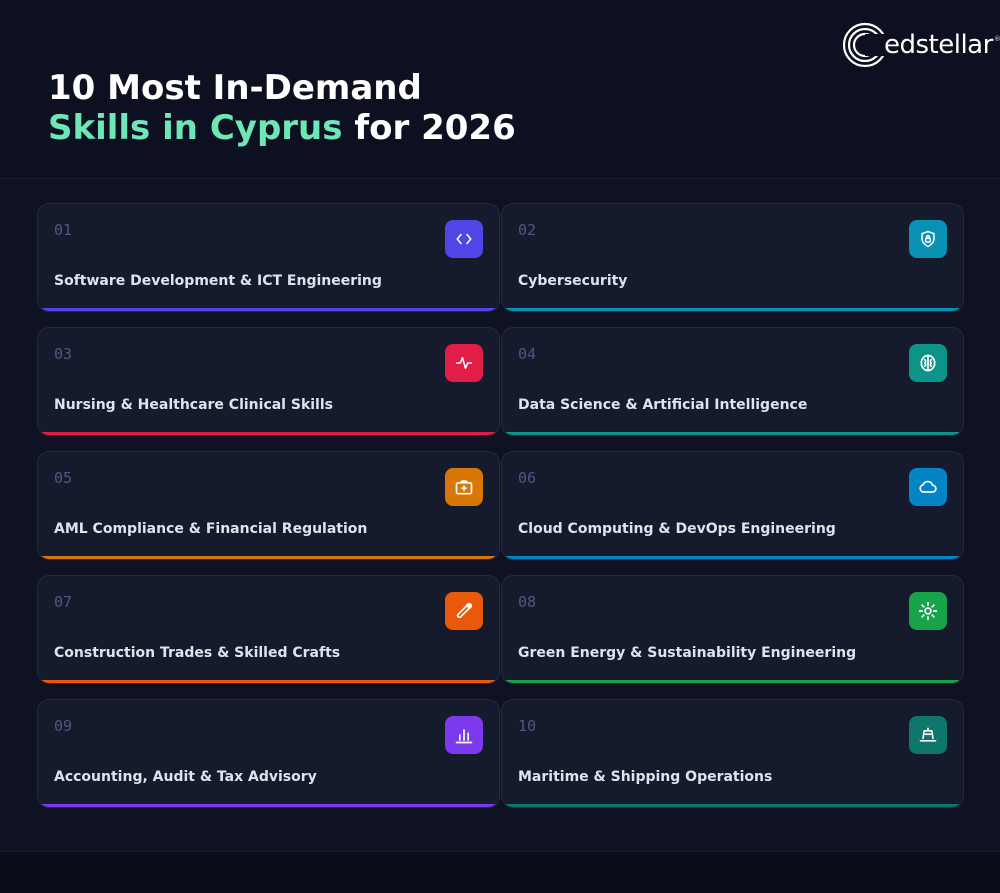 The width and height of the screenshot is (1000, 893). What do you see at coordinates (211, 529) in the screenshot?
I see `skill-label: AML Compliance & Financial Regulation` at bounding box center [211, 529].